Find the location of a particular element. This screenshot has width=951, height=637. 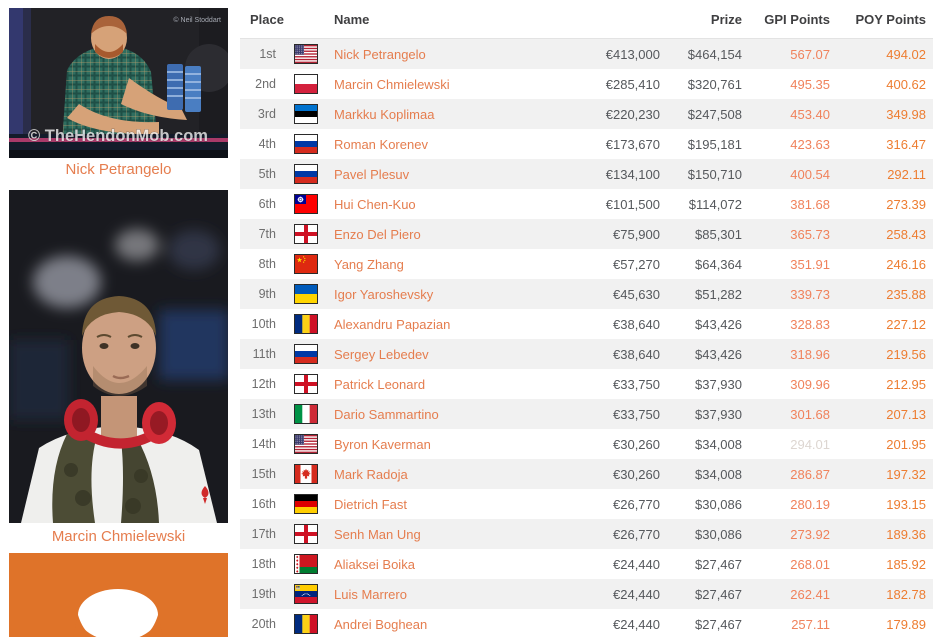

flag-eng-icon is located at coordinates (306, 234).